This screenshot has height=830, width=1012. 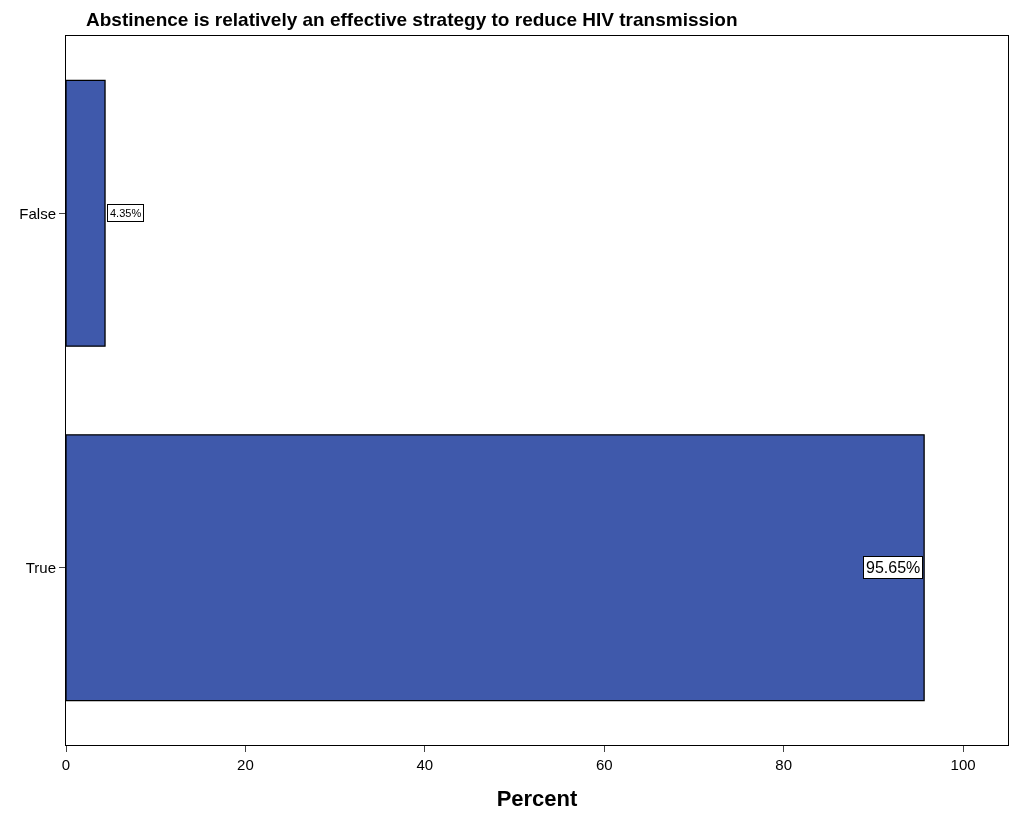 What do you see at coordinates (37, 213) in the screenshot?
I see `y-tick-label: False` at bounding box center [37, 213].